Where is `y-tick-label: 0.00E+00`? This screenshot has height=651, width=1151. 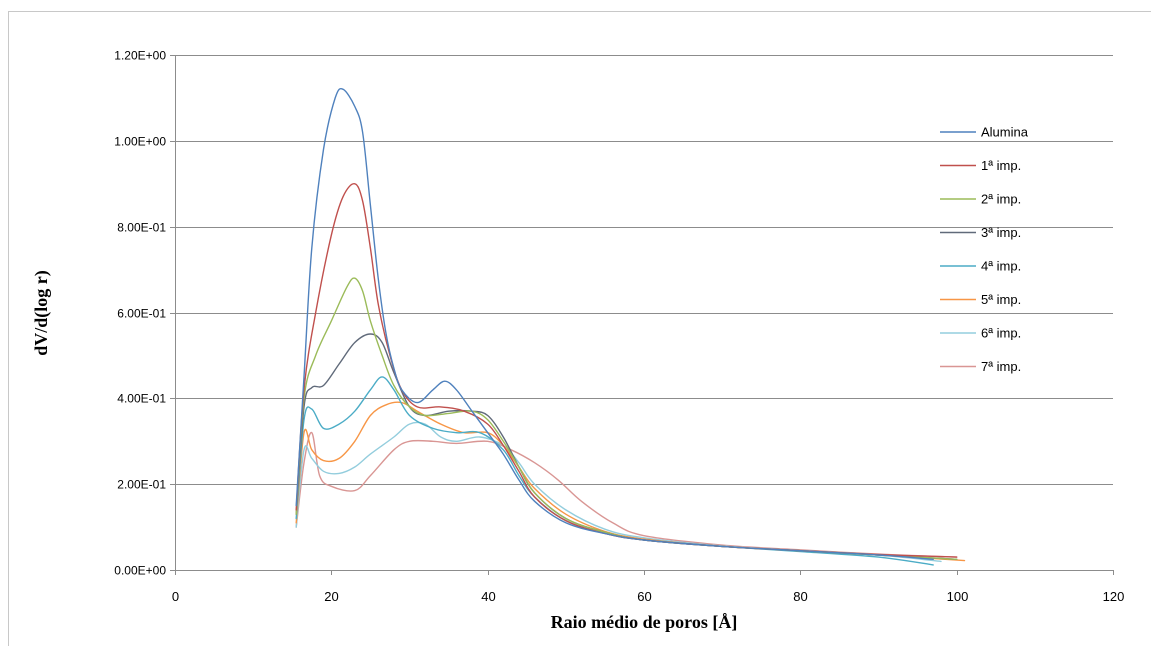 y-tick-label: 0.00E+00 is located at coordinates (140, 571).